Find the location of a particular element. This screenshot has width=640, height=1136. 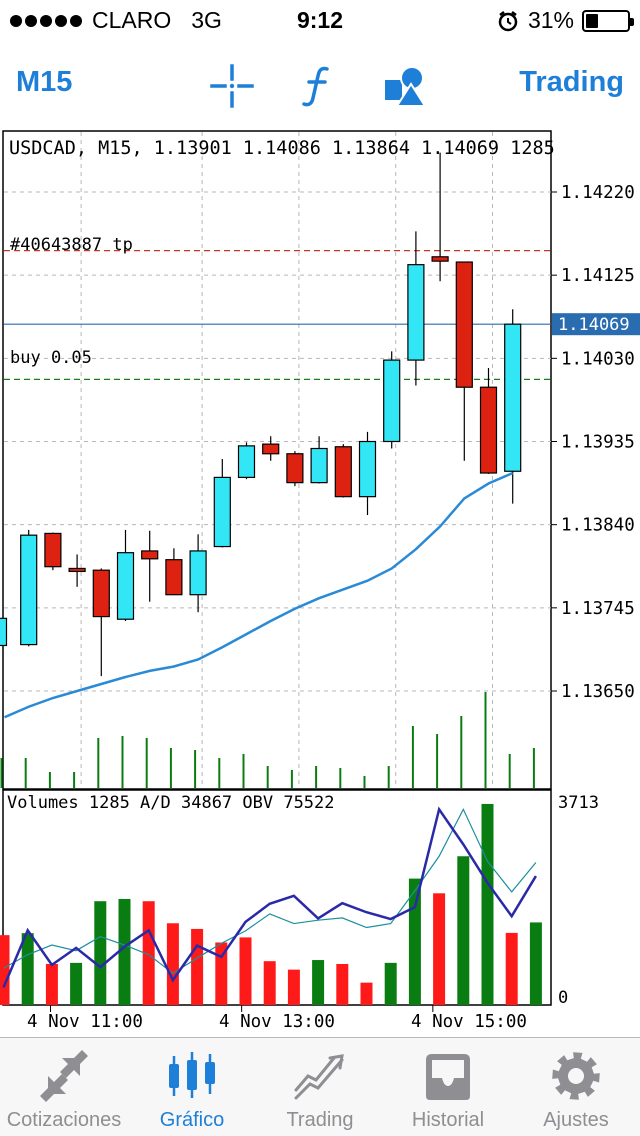

price-tick-label: 1.13650 is located at coordinates (598, 692).